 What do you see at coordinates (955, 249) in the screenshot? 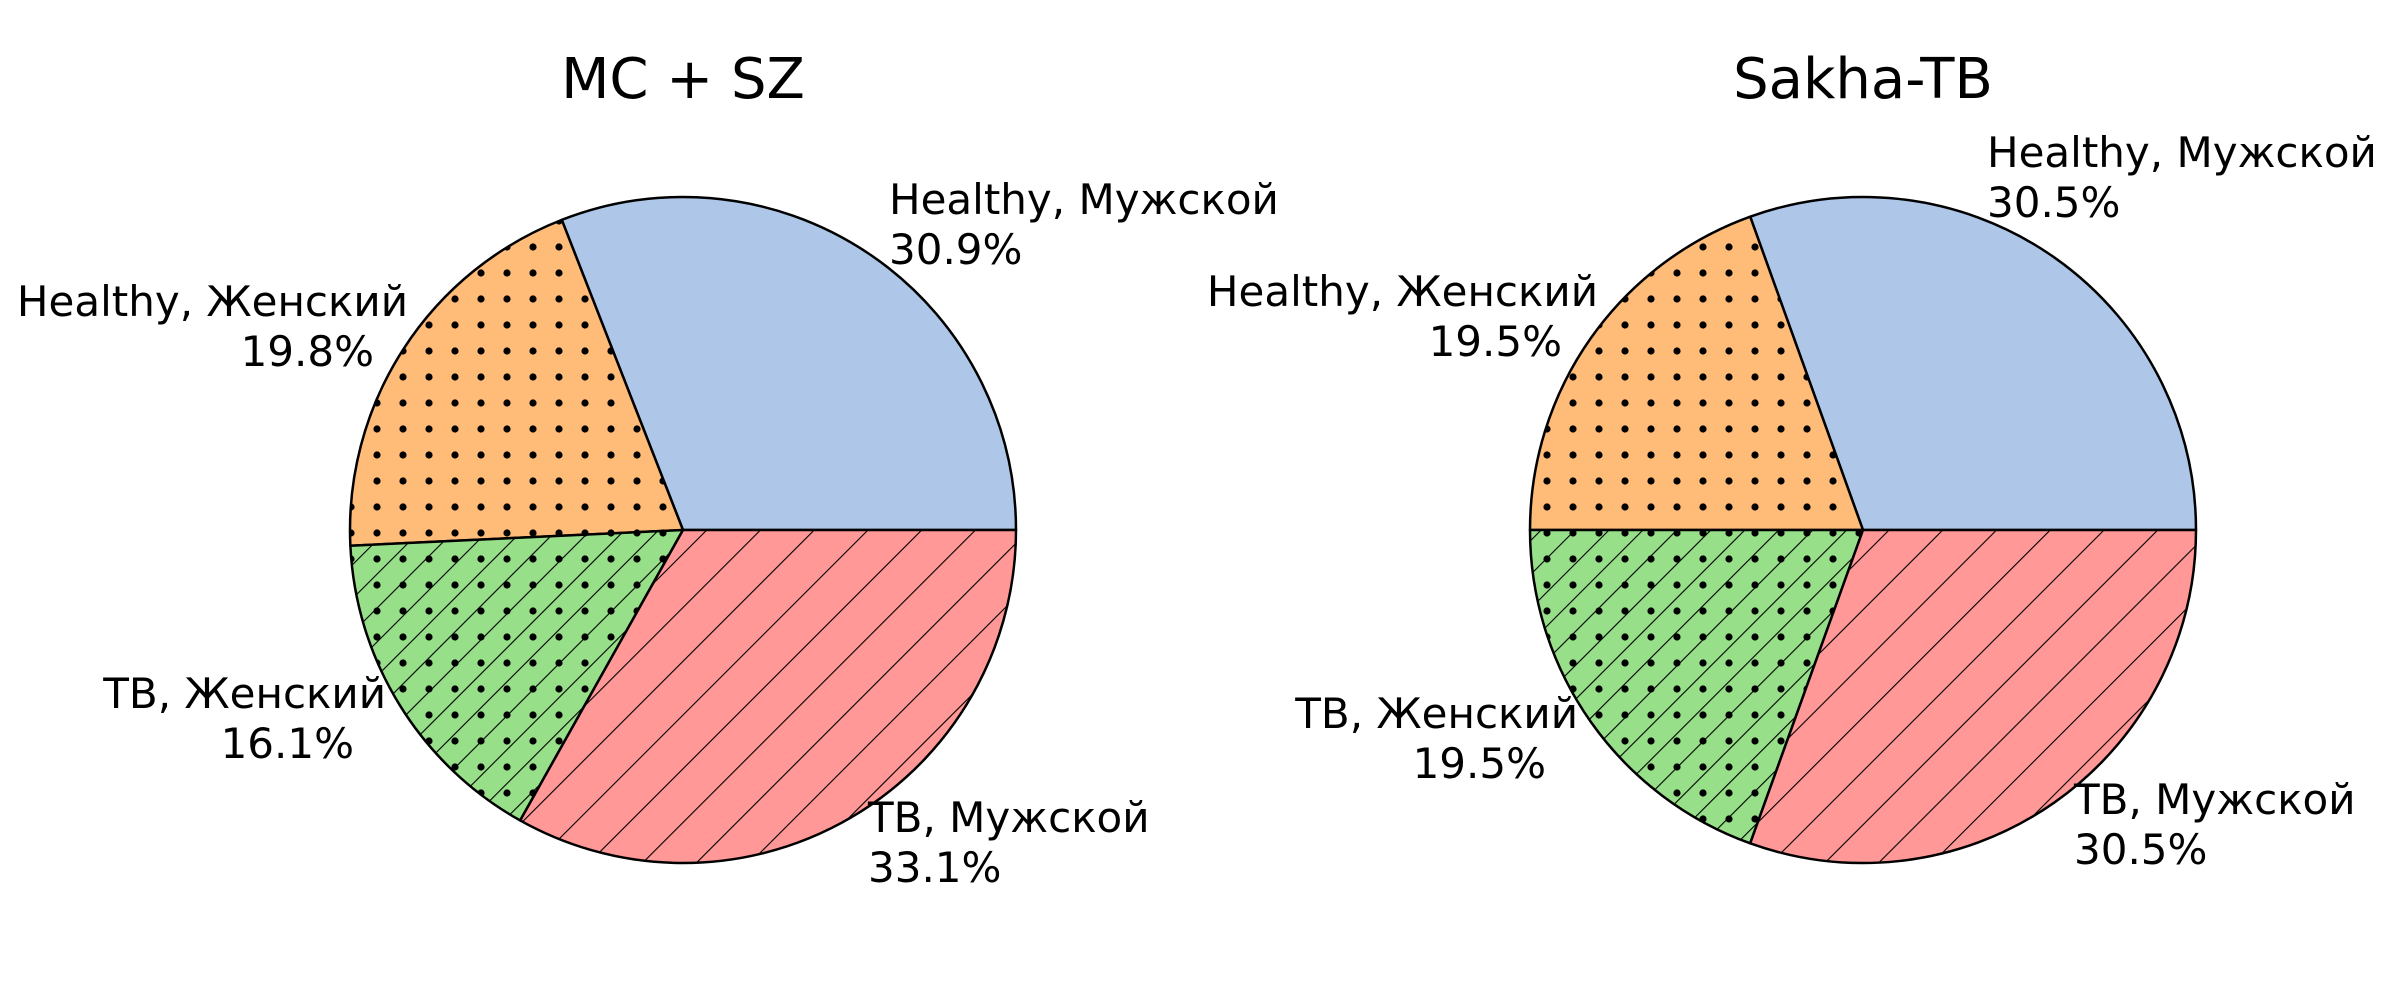
I see `slice-percent: 30.9%` at bounding box center [955, 249].